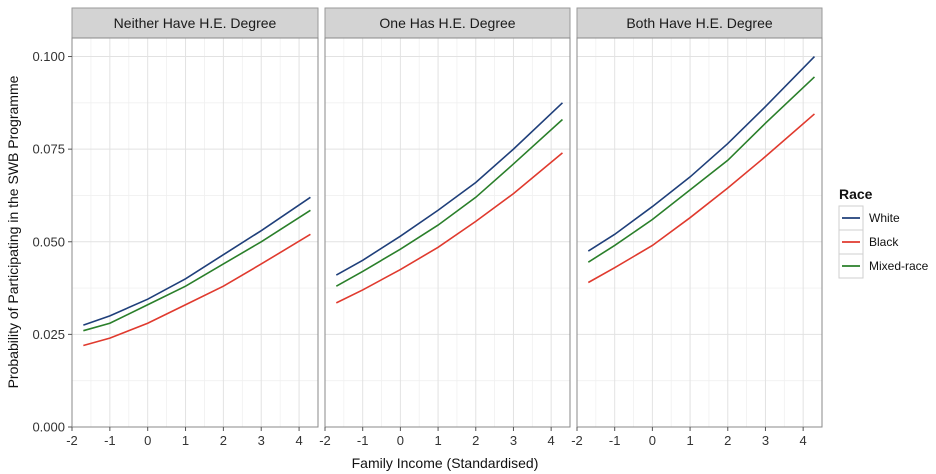 The image size is (936, 474). What do you see at coordinates (899, 266) in the screenshot?
I see `legend-label: Mixed-race` at bounding box center [899, 266].